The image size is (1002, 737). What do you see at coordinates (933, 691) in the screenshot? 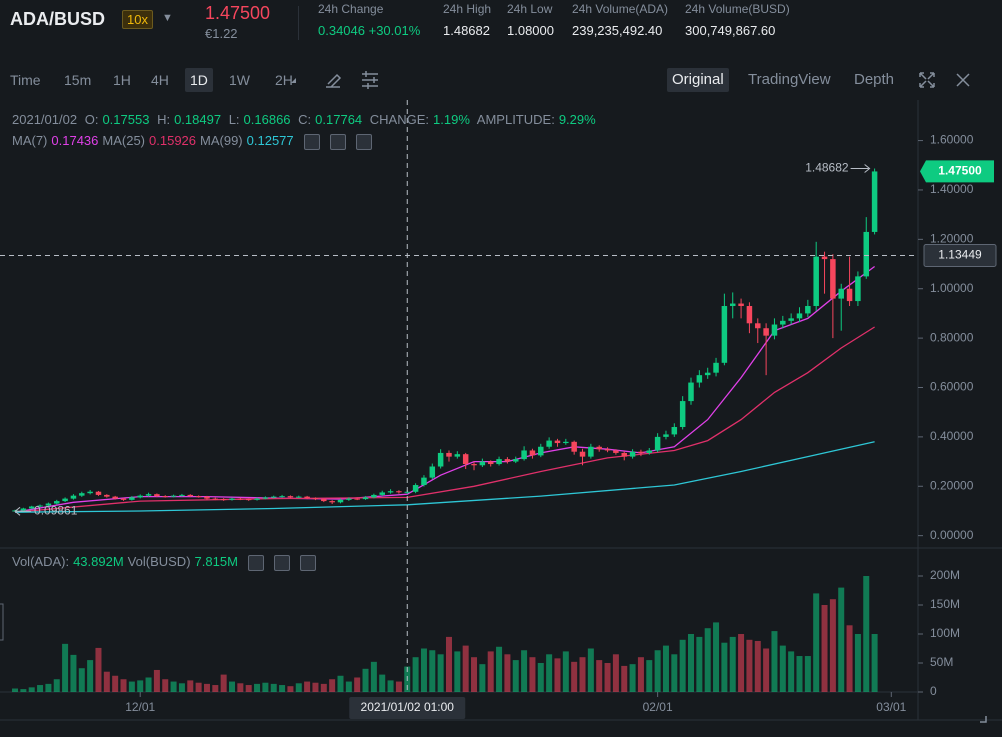
I see `volume-tick-label: 0` at bounding box center [933, 691].